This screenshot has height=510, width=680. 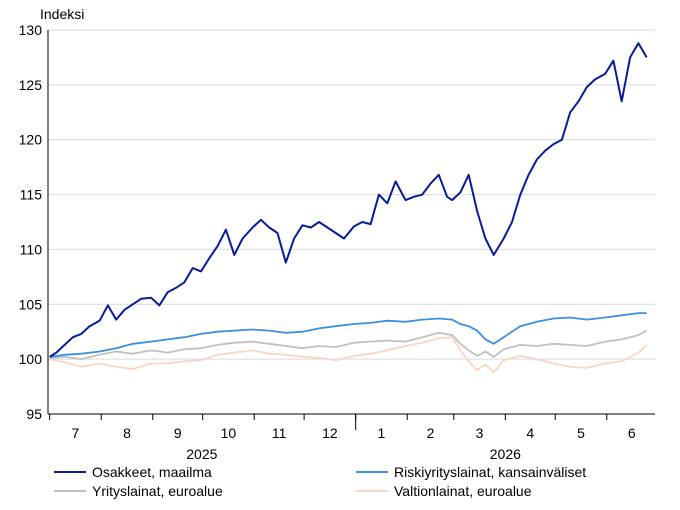 What do you see at coordinates (229, 433) in the screenshot?
I see `x-tick-label: 10` at bounding box center [229, 433].